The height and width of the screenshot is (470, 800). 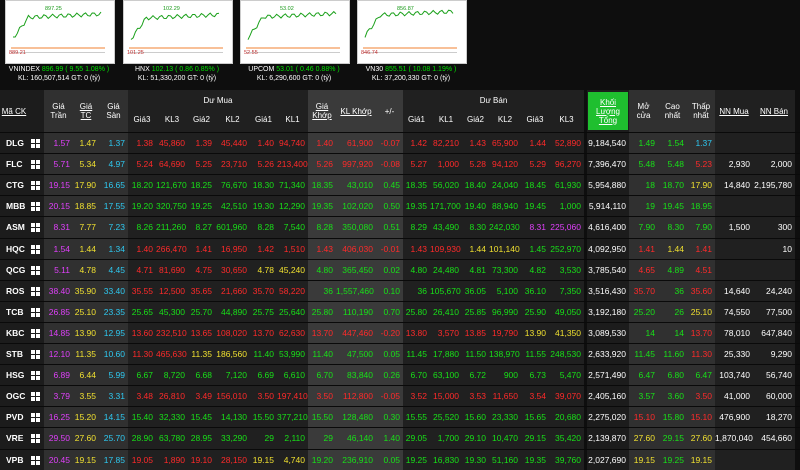 What do you see at coordinates (734, 375) in the screenshot?
I see `cell: 103,740` at bounding box center [734, 375].